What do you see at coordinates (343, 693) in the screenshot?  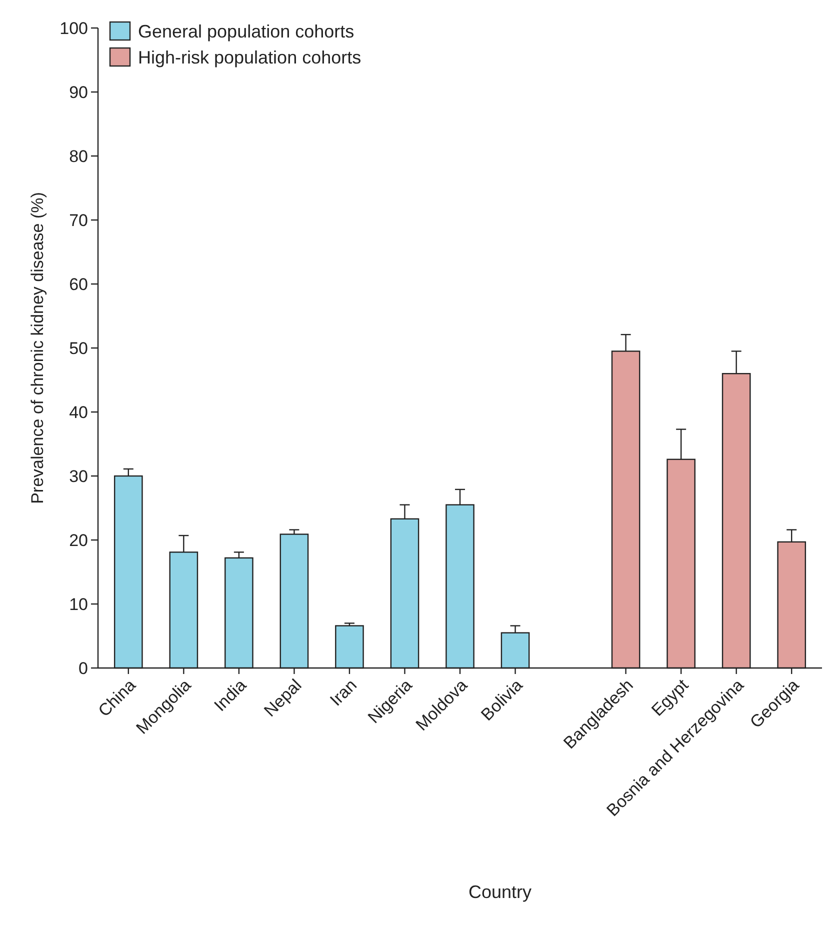 I see `x-tick-label: Iran` at bounding box center [343, 693].